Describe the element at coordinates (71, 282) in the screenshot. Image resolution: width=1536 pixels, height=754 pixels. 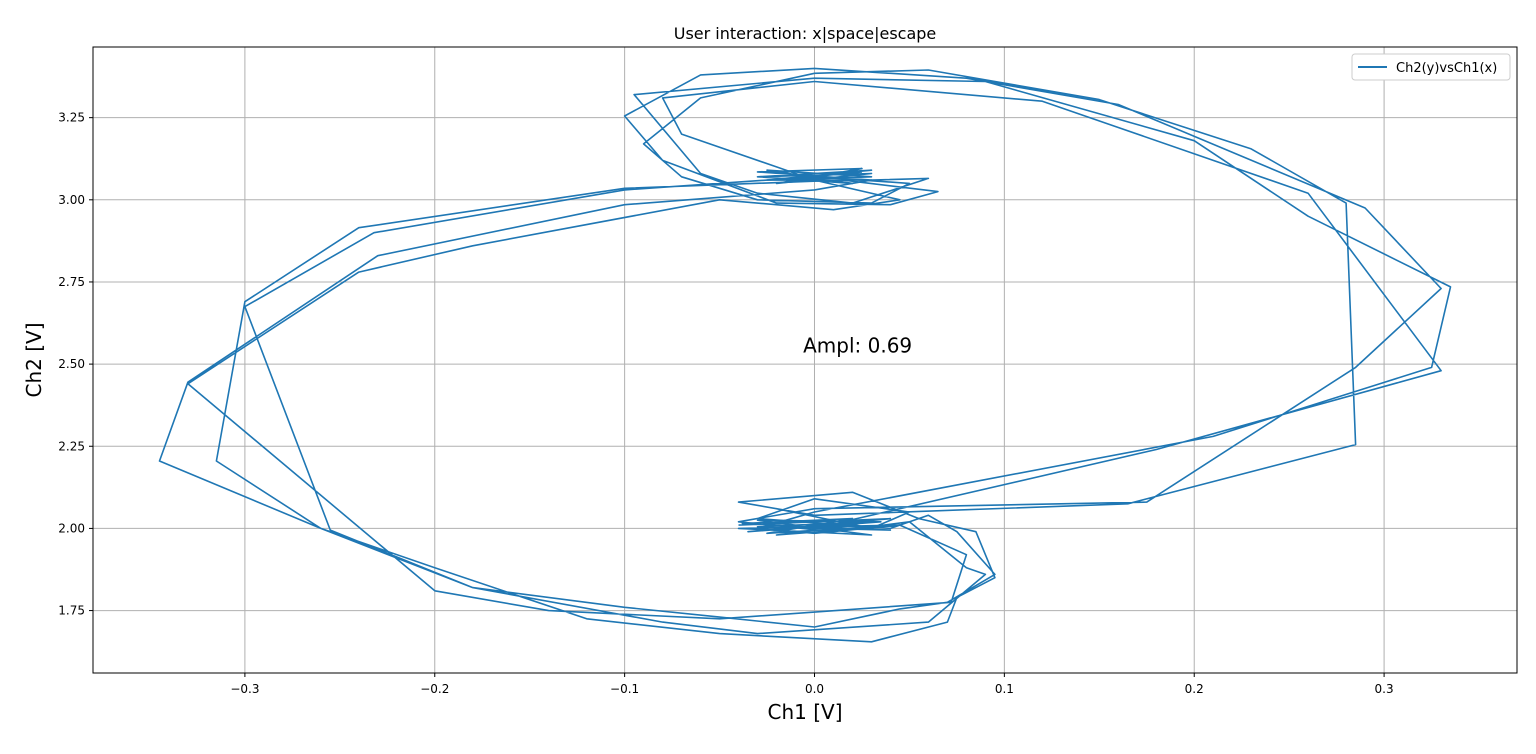
I see `y-tick-label: 2.75` at that location.